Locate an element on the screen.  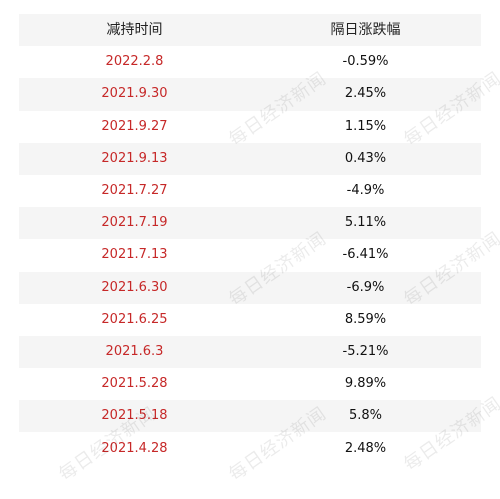
table-row: 2021.5.18 5.8% is located at coordinates (250, 416).